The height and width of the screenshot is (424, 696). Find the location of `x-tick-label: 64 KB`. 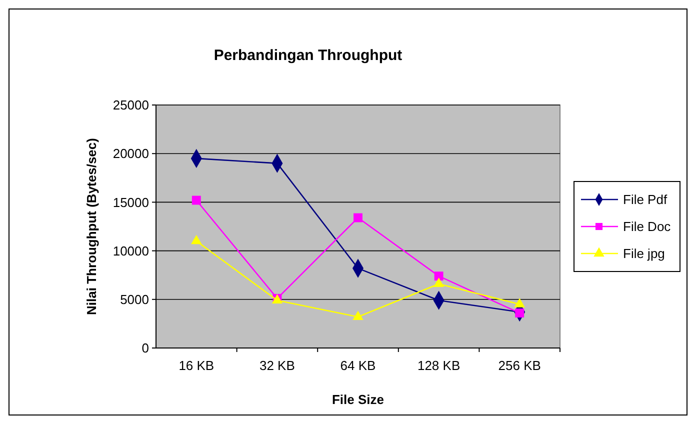

x-tick-label: 64 KB is located at coordinates (358, 365).